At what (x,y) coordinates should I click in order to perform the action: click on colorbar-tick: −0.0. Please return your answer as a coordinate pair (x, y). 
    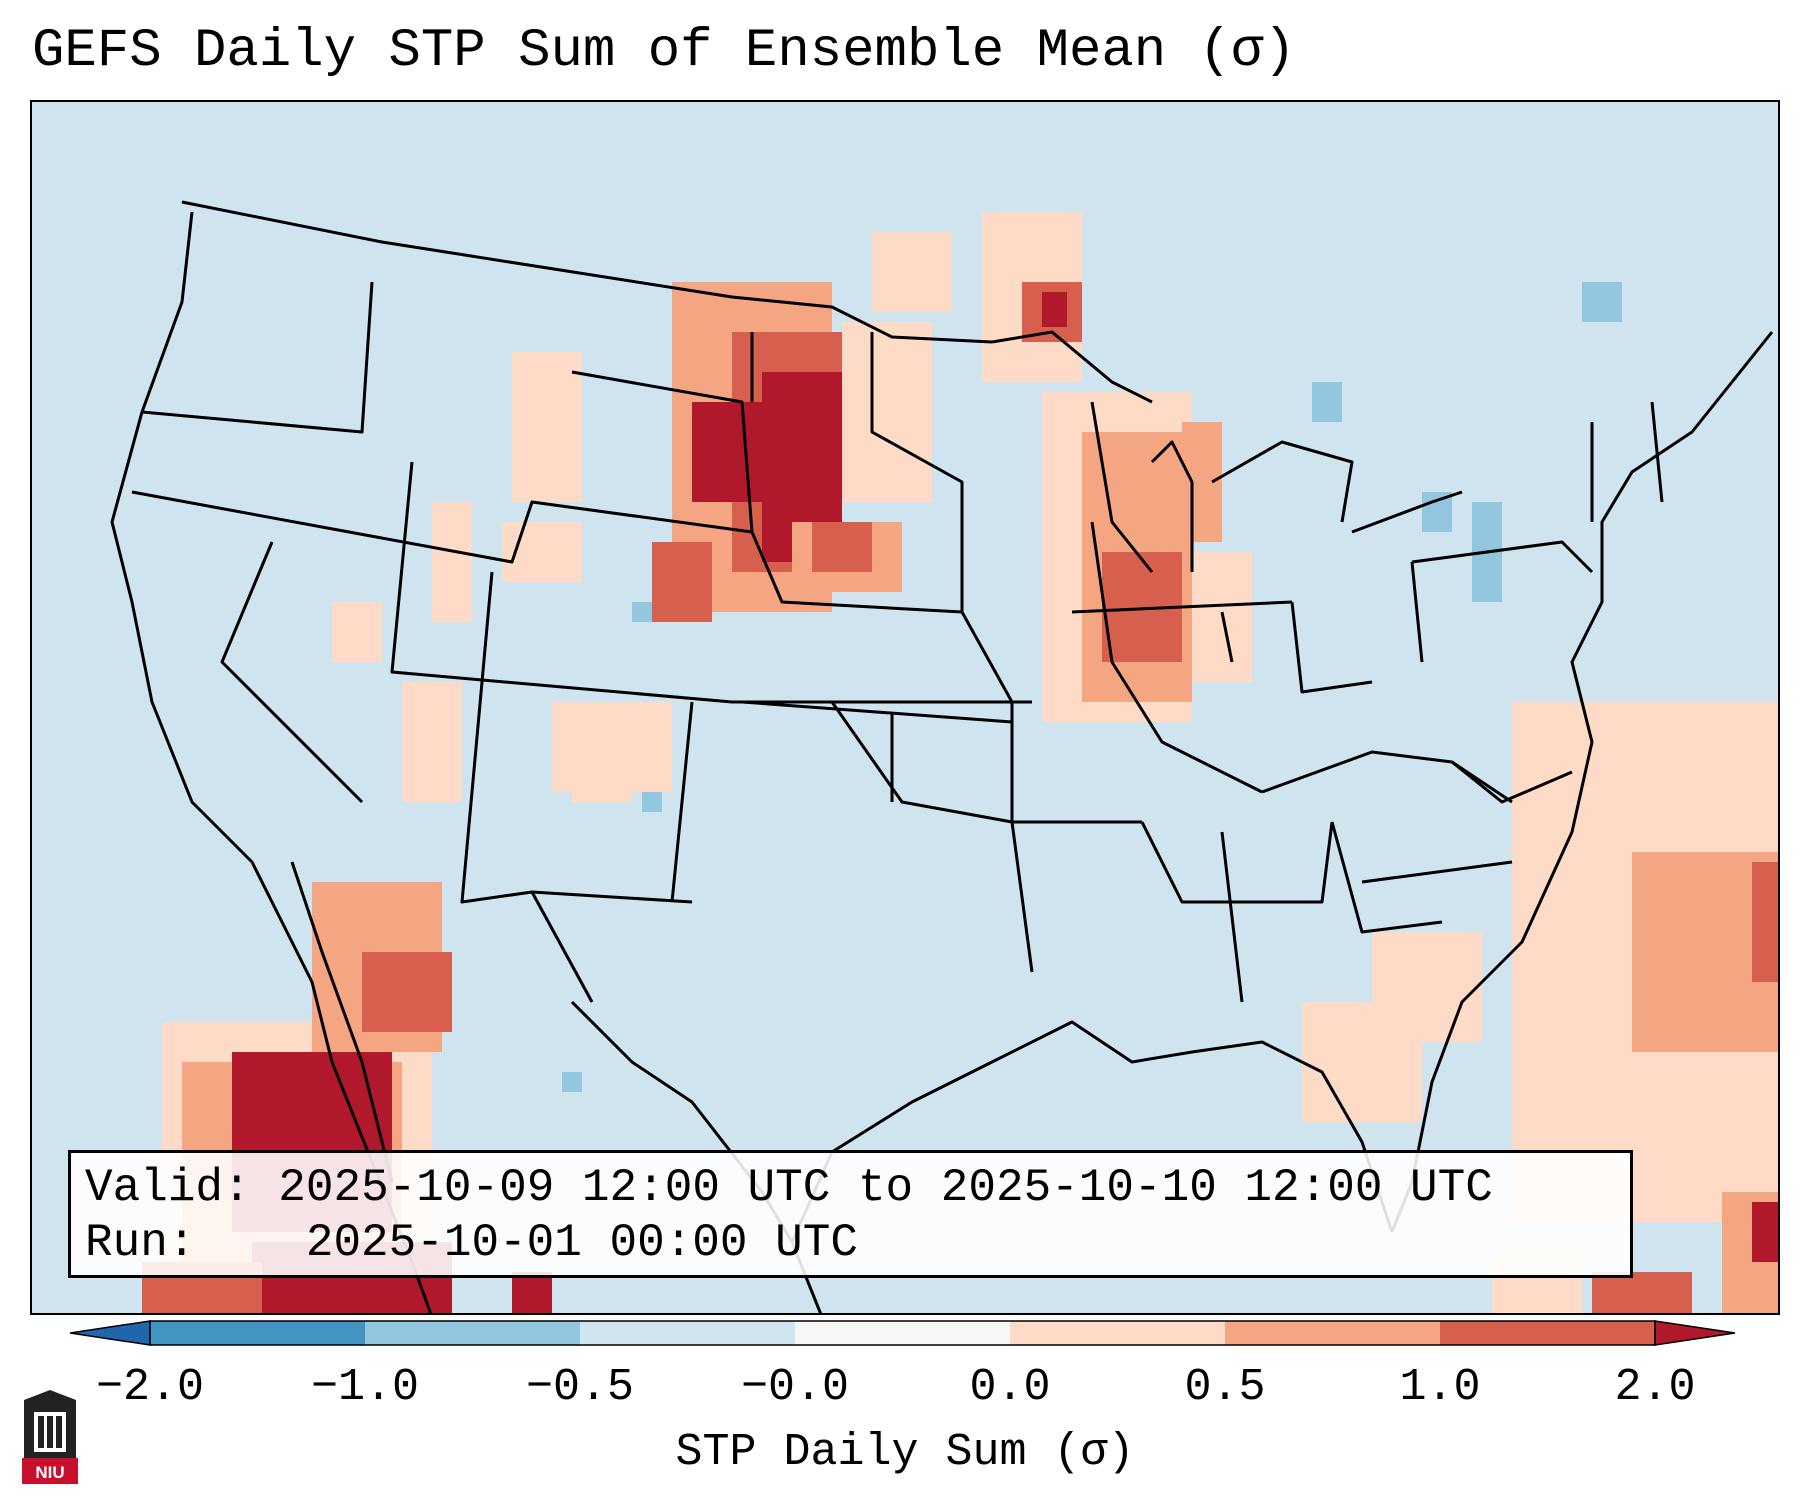
    Looking at the image, I should click on (795, 1387).